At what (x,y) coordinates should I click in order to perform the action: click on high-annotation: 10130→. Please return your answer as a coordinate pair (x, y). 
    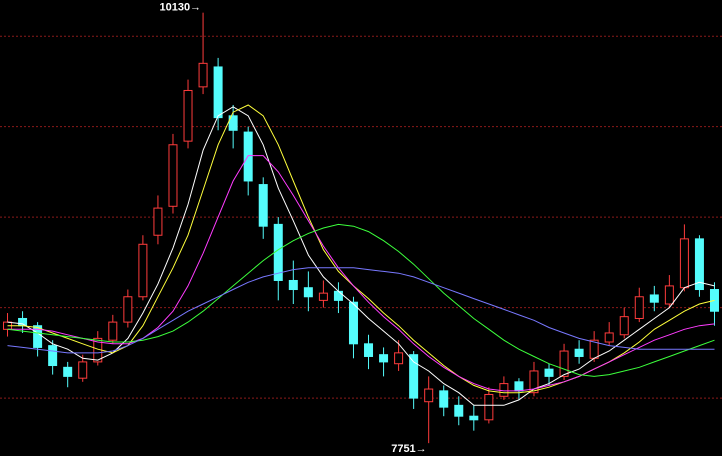
    Looking at the image, I should click on (180, 8).